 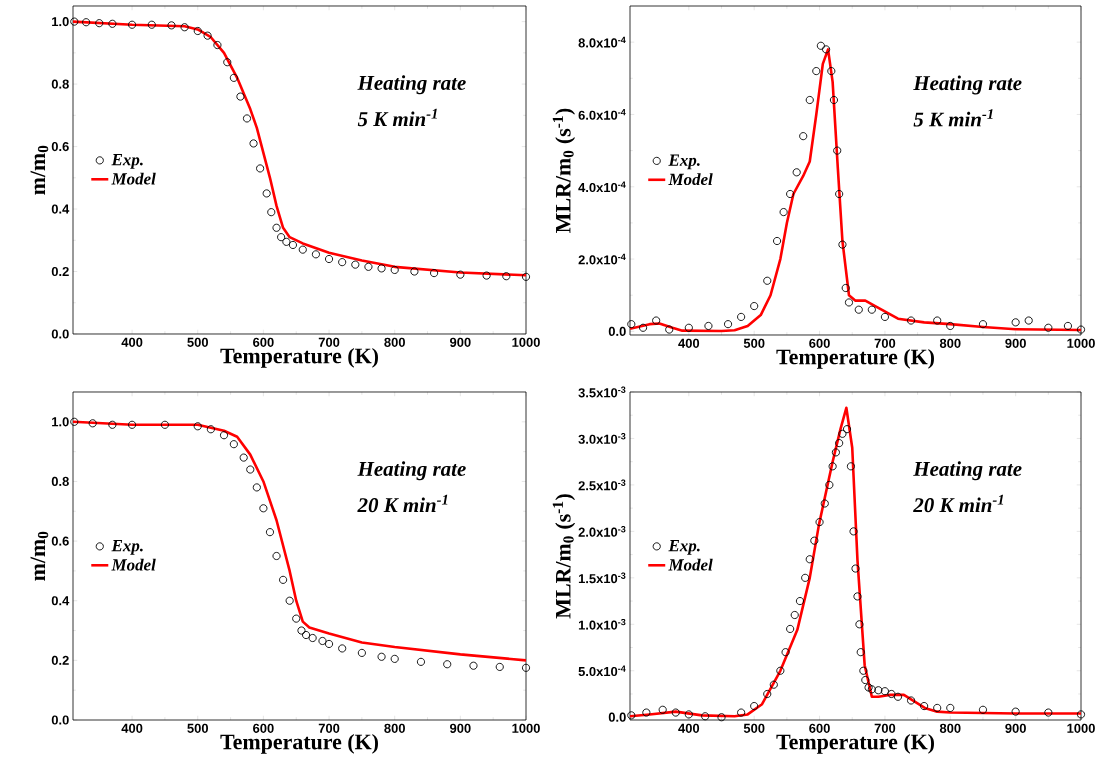 I want to click on x-axis-title: Temperature (K), so click(x=855, y=743).